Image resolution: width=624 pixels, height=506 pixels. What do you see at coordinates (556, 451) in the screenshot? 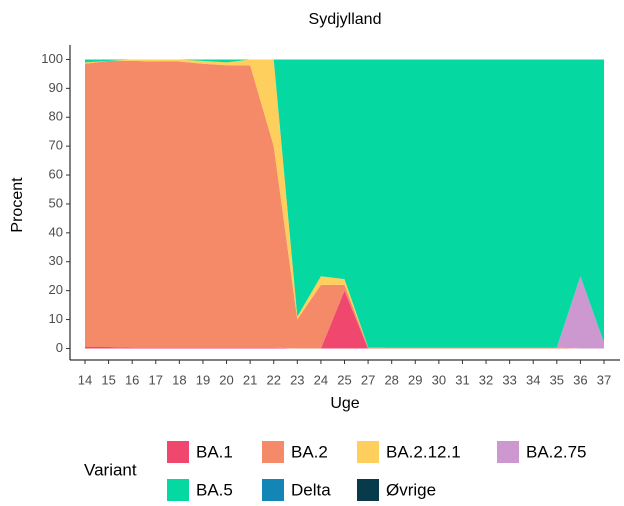
I see `legend-label: BA.2.75` at bounding box center [556, 451].